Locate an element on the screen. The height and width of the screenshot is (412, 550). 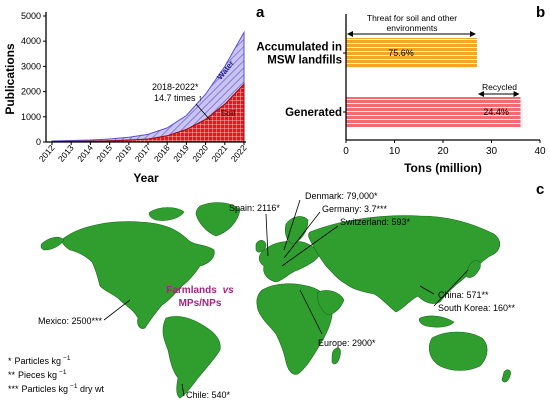
label-germany: Germany: 3.7*** is located at coordinates (355, 209).